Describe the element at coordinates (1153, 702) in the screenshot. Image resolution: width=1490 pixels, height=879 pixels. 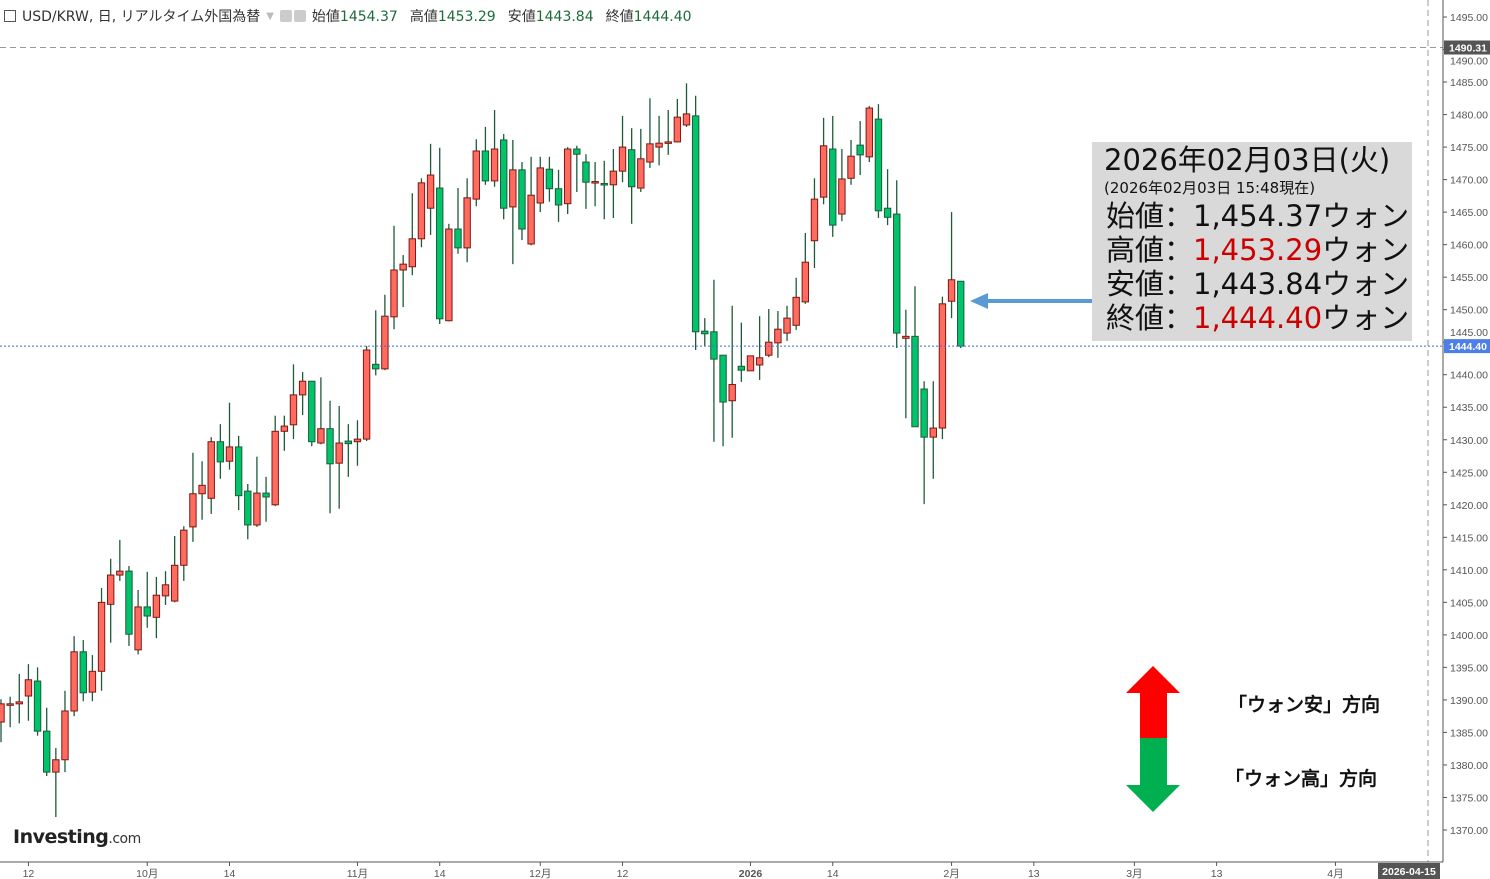
I see `won-weak-up-arrow-icon` at that location.